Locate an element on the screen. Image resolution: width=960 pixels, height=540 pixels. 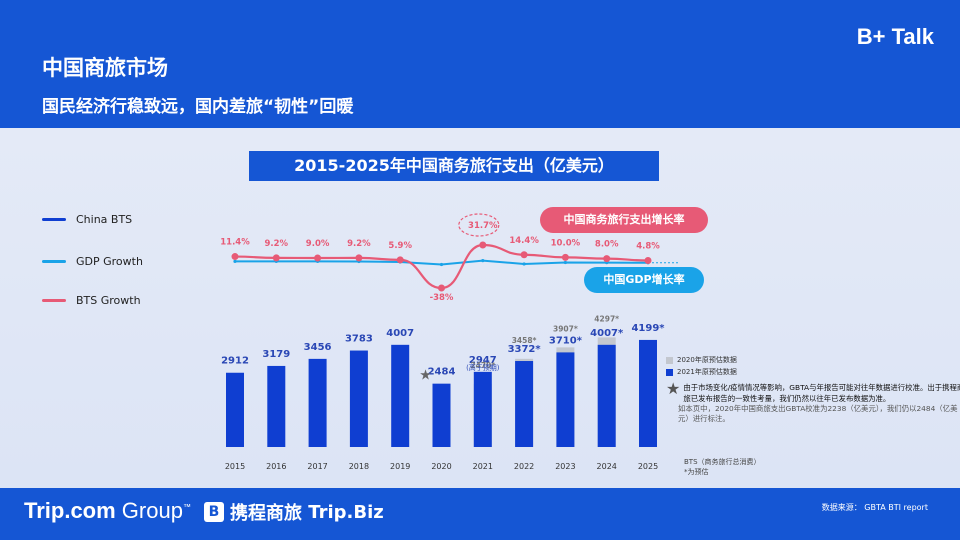
bts-growth-label: -38% is located at coordinates (442, 298).